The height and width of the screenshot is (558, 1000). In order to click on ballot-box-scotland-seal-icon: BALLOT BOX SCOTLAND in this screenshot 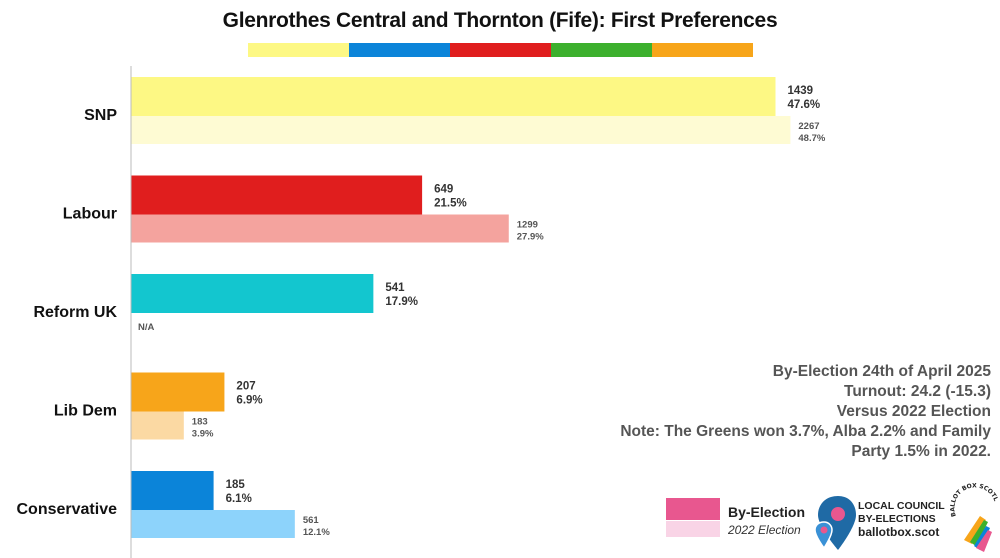, I will do `click(974, 506)`.